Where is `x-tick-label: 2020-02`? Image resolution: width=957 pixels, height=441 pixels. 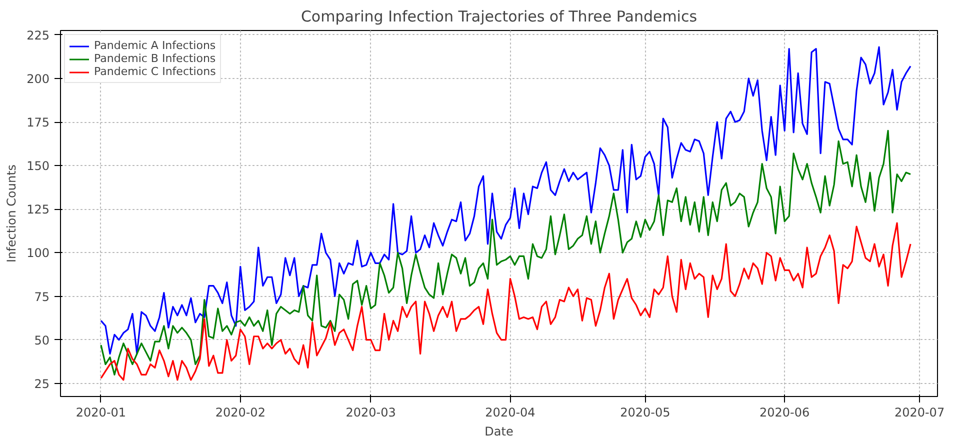
x-tick-label: 2020-02 is located at coordinates (240, 413).